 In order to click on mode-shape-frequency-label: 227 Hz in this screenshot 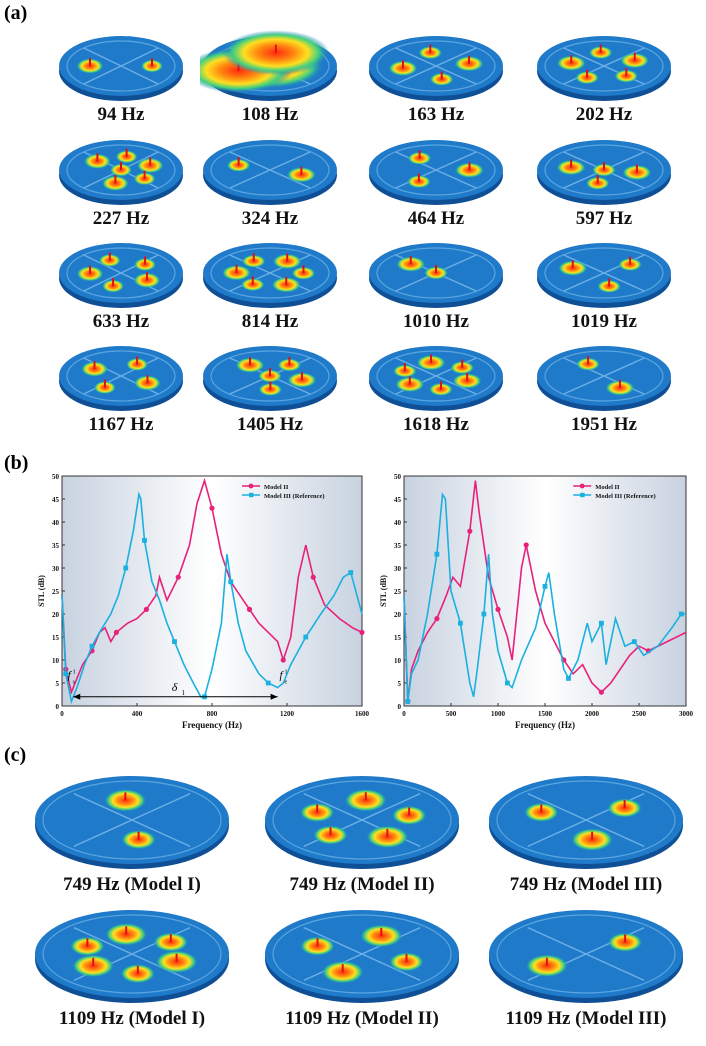, I will do `click(121, 218)`.